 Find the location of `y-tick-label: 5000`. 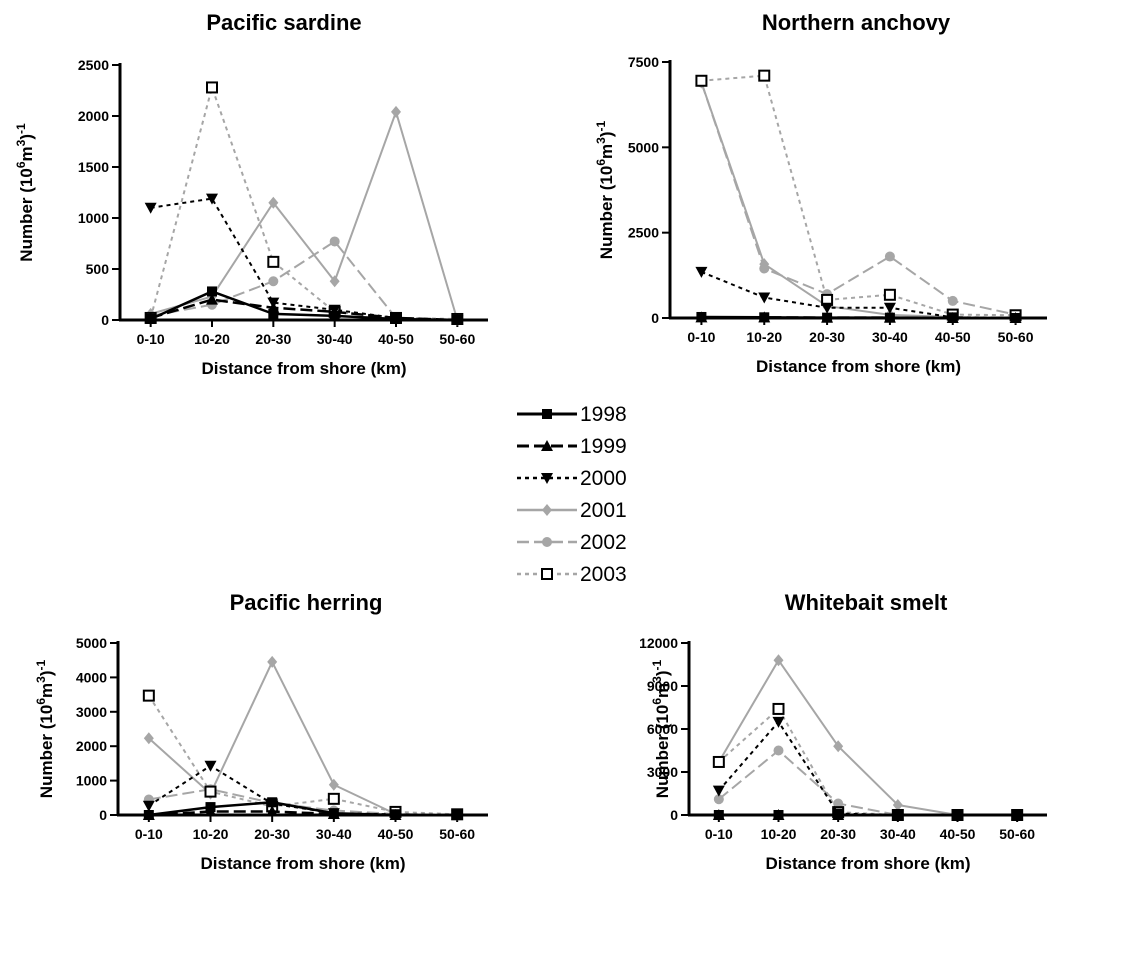

y-tick-label: 5000 is located at coordinates (91, 643).